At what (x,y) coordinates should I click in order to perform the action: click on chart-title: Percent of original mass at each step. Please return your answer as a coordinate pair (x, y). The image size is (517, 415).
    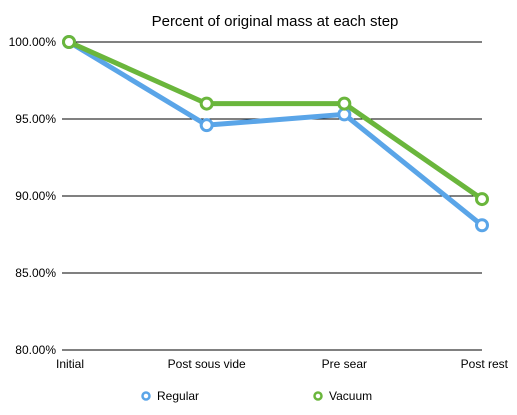
    Looking at the image, I should click on (275, 21).